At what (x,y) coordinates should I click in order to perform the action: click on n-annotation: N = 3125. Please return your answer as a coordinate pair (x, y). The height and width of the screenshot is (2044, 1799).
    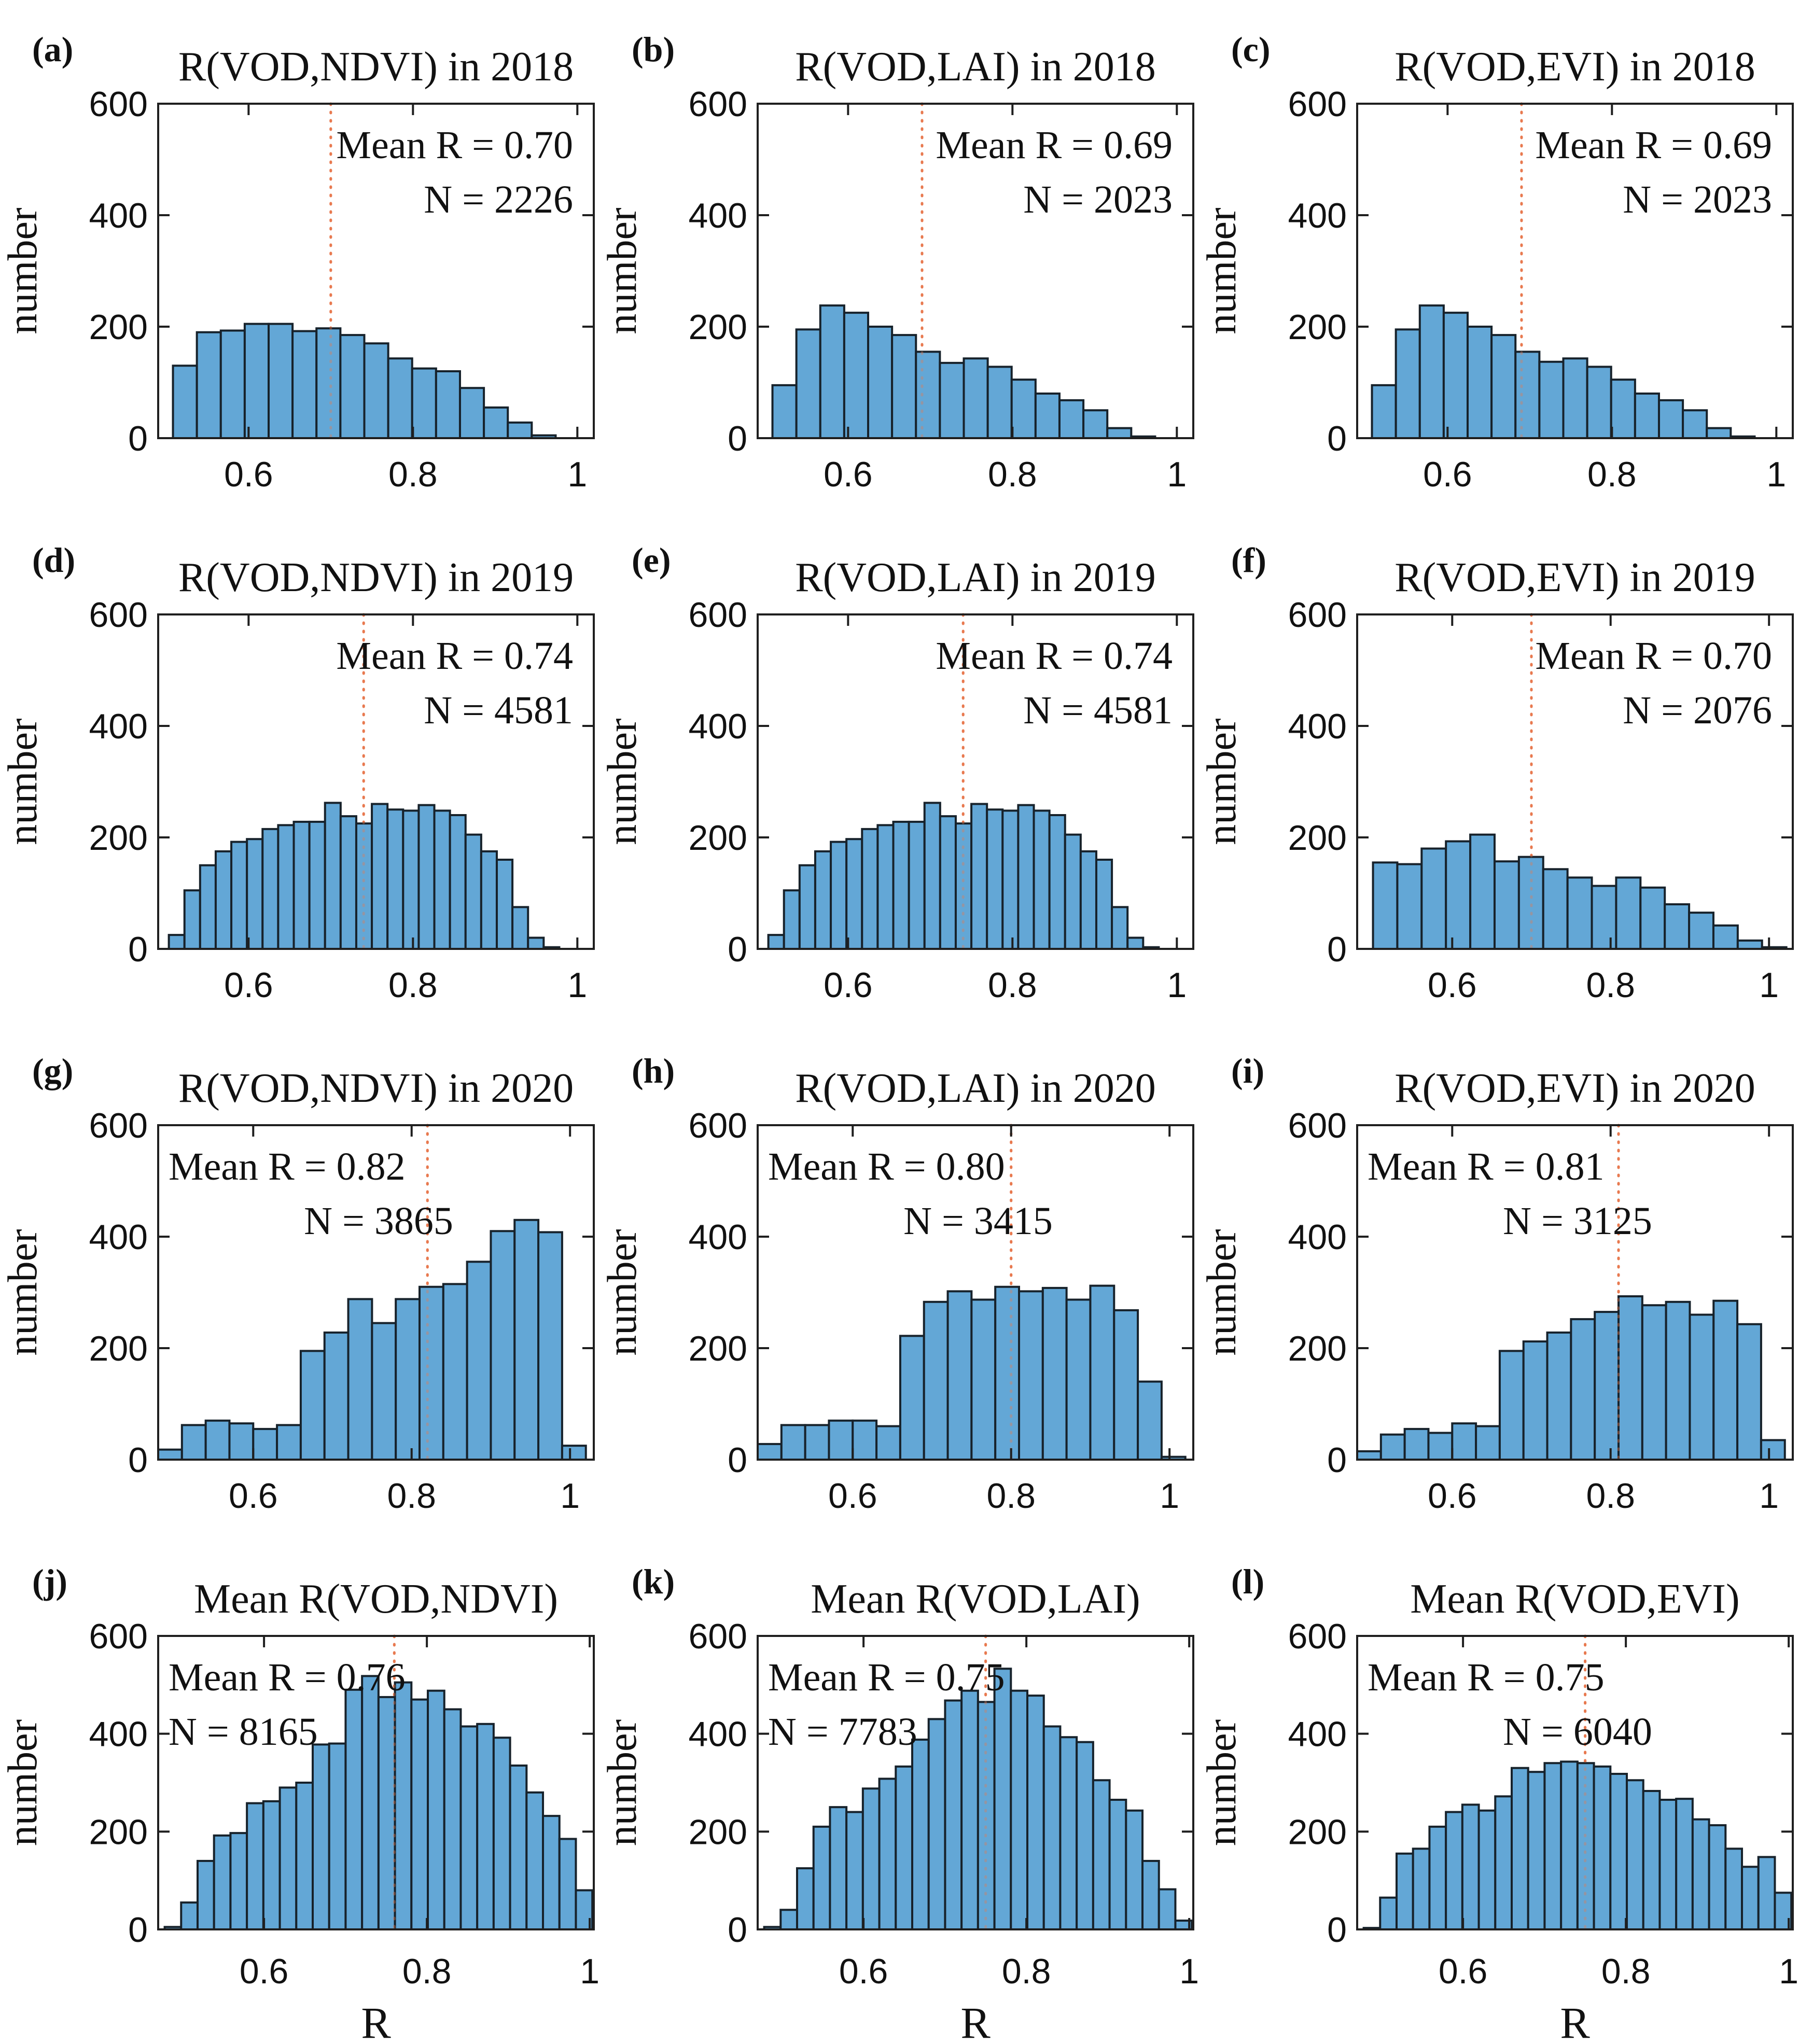
    Looking at the image, I should click on (1577, 1221).